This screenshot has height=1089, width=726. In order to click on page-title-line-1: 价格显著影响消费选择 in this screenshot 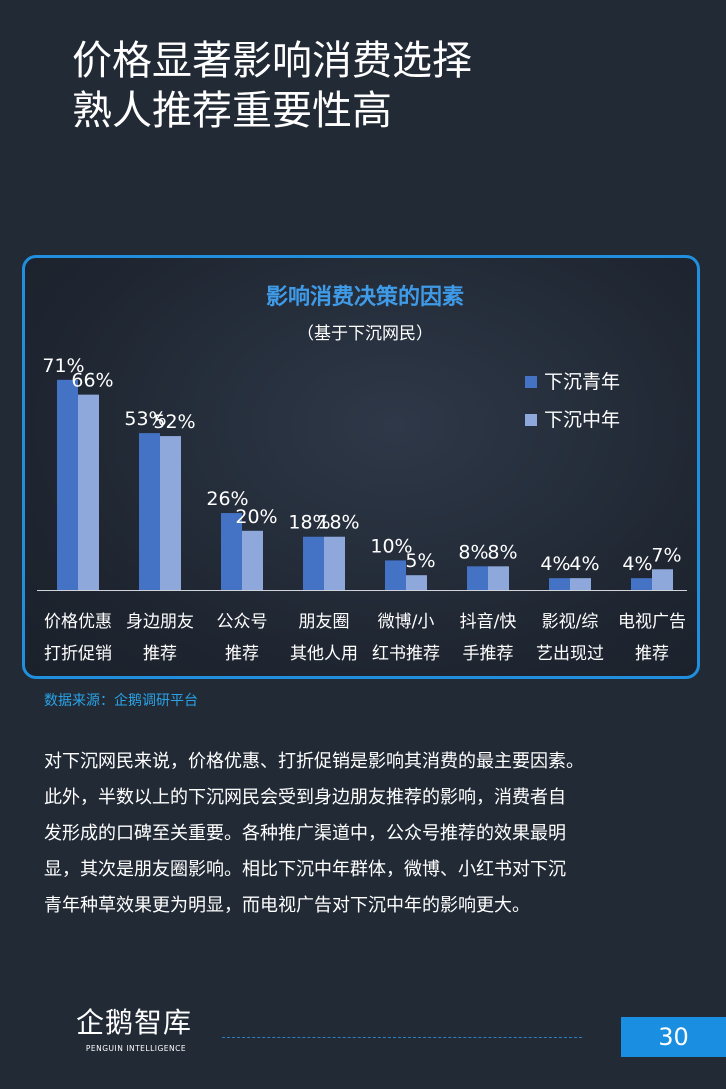, I will do `click(272, 61)`.